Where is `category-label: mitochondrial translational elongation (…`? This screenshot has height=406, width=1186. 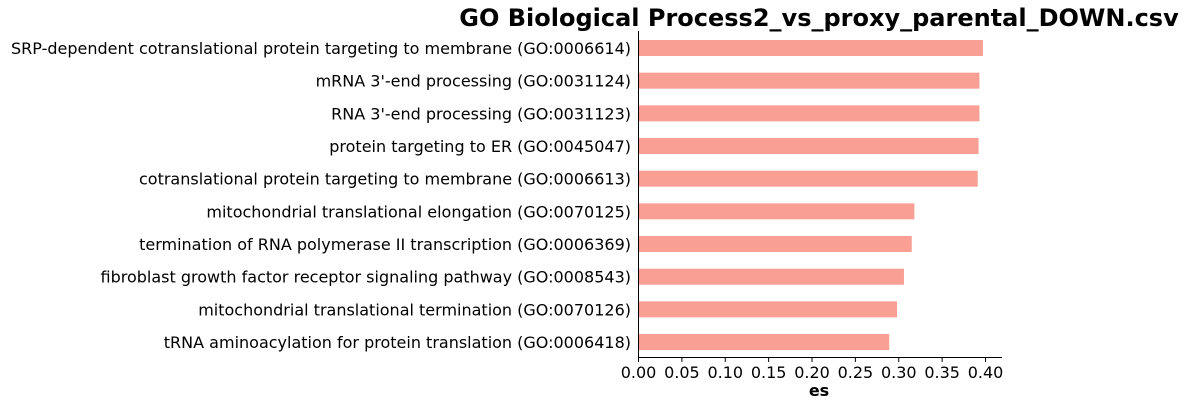 category-label: mitochondrial translational elongation (… is located at coordinates (418, 211).